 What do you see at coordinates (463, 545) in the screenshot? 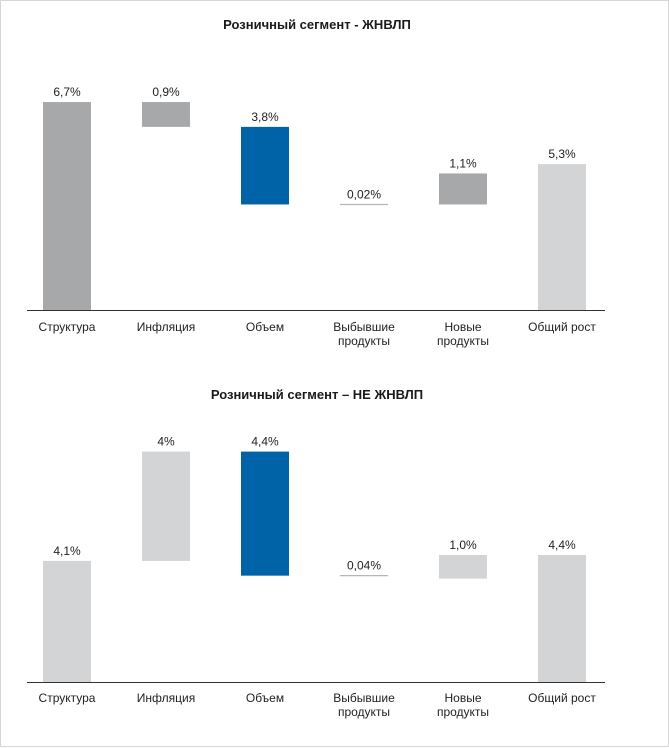
I see `data-label-5: 1,0%` at bounding box center [463, 545].